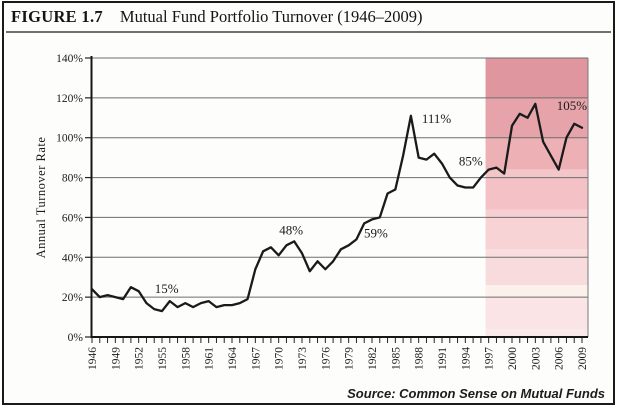 Image resolution: width=621 pixels, height=416 pixels. Describe the element at coordinates (73, 179) in the screenshot. I see `y-tick-label: 80%` at that location.